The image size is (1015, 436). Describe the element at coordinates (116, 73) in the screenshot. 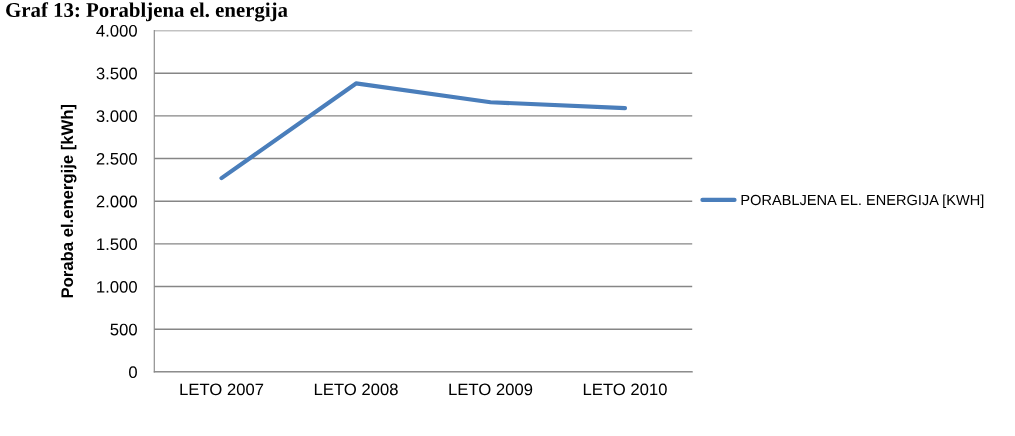

I see `y-tick-label: 3.500` at that location.